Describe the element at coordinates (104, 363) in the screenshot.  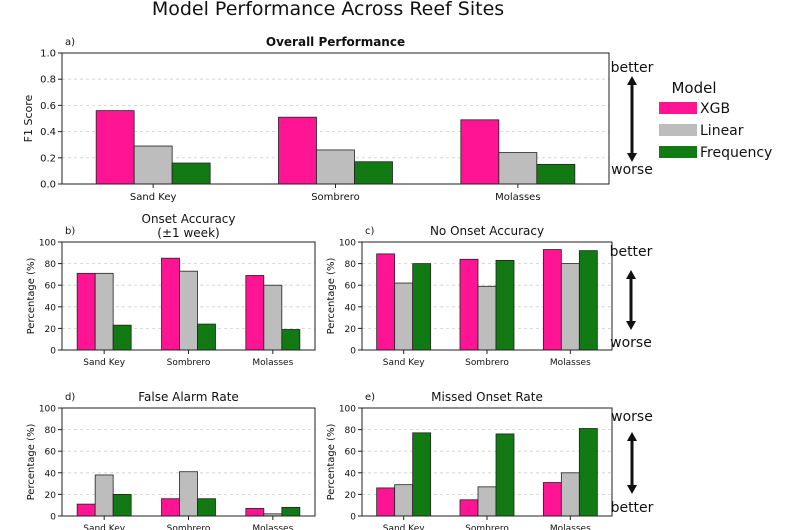
I see `x-tick-label: Sand Key` at that location.